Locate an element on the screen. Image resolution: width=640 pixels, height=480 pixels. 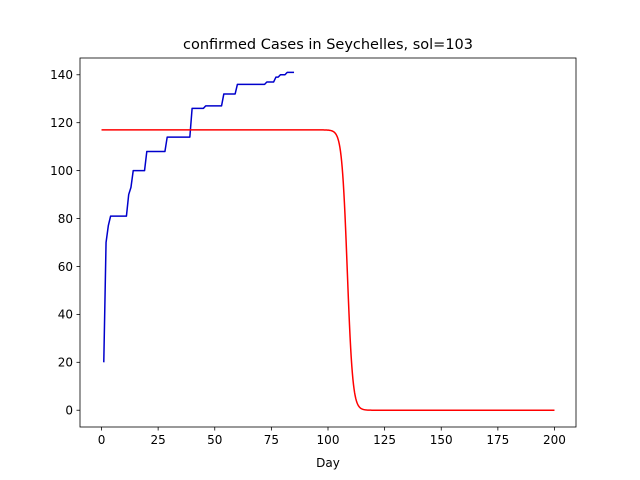
x-tick-label: 0 is located at coordinates (102, 440).